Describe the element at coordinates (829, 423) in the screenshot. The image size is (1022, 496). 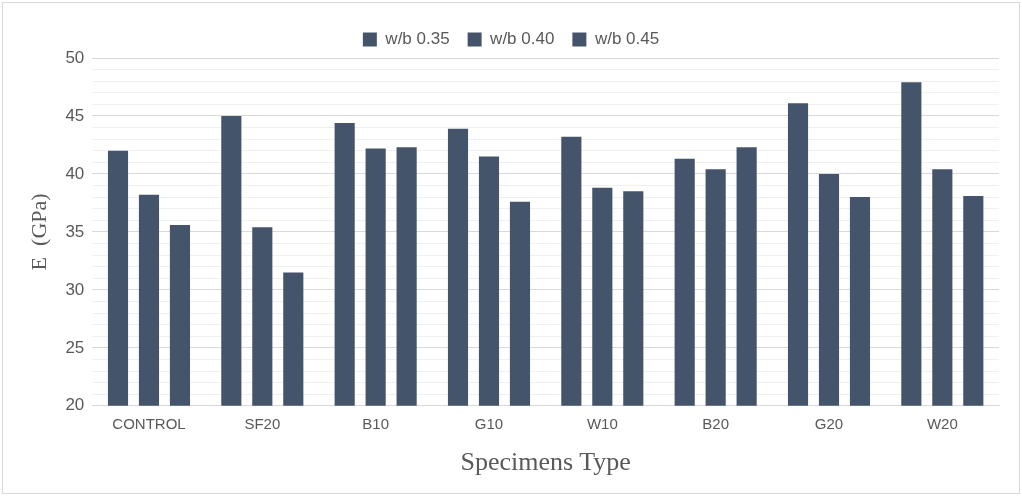
I see `x-tick-label: G20` at that location.